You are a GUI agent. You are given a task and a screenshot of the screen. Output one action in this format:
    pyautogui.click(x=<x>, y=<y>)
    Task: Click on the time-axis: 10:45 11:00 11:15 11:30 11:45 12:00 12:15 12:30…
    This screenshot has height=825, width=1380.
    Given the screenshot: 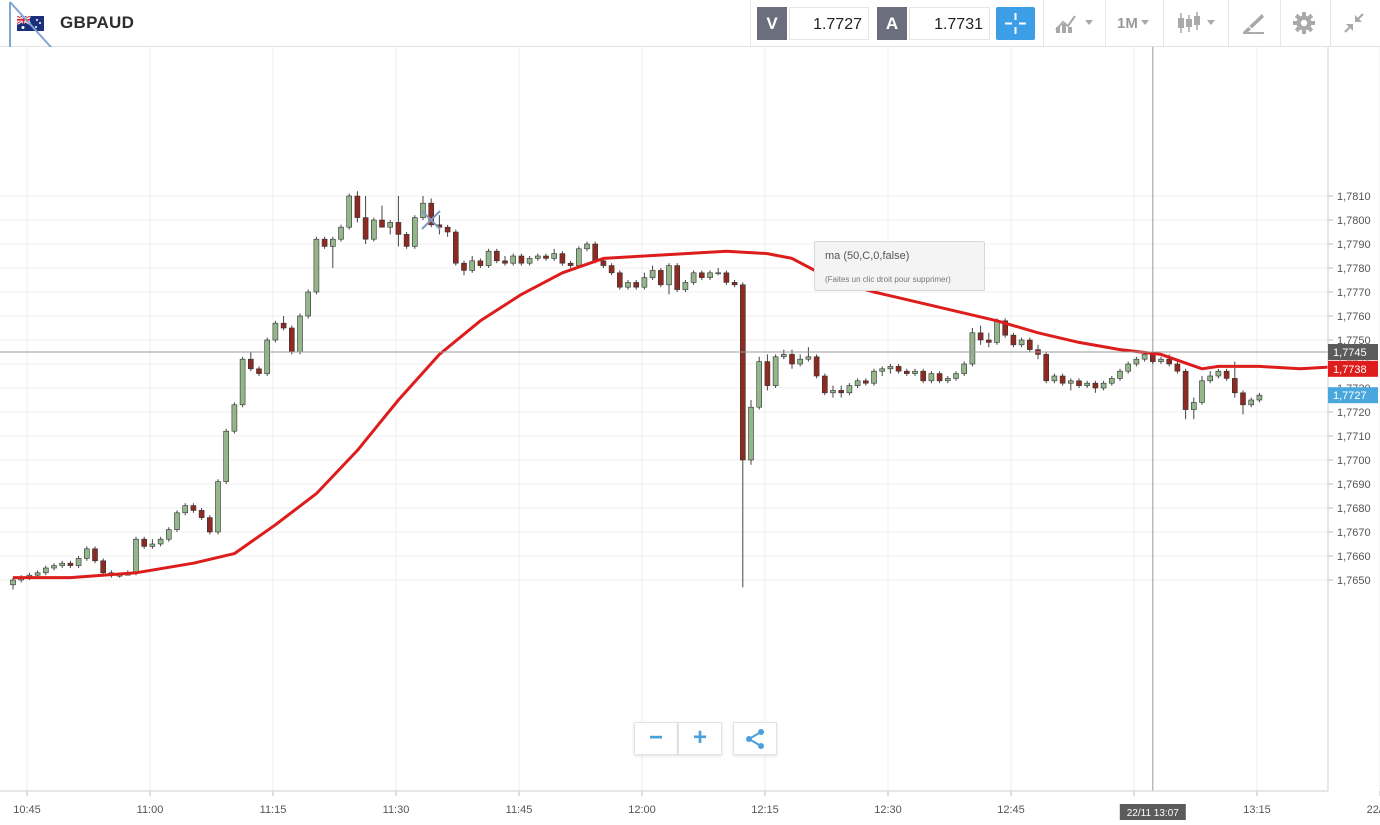 What is the action you would take?
    pyautogui.click(x=690, y=805)
    